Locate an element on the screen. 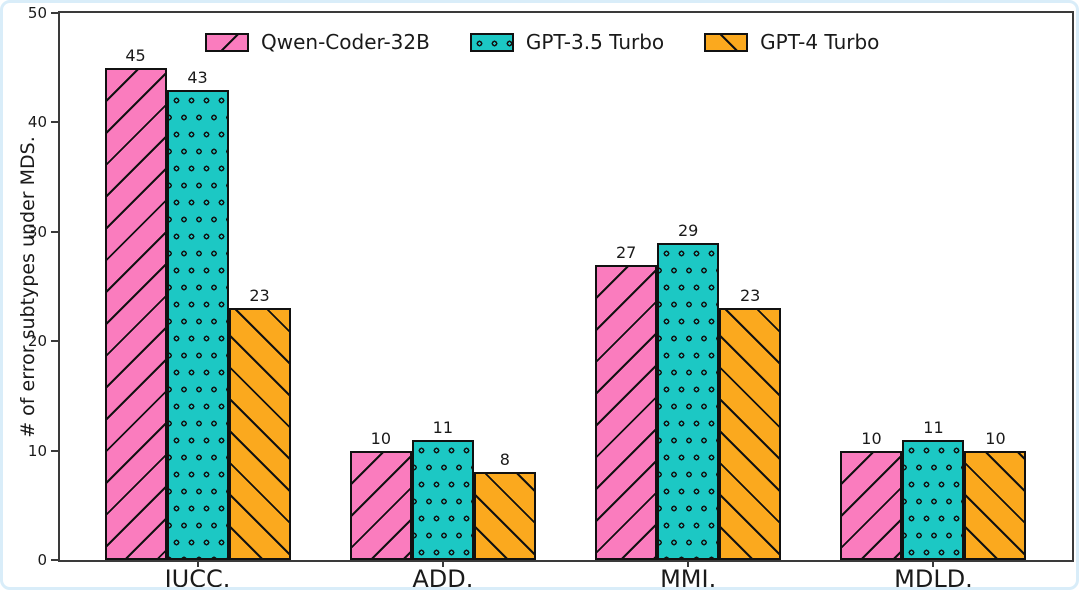  legend-item: GPT-4 Turbo is located at coordinates (791, 42).